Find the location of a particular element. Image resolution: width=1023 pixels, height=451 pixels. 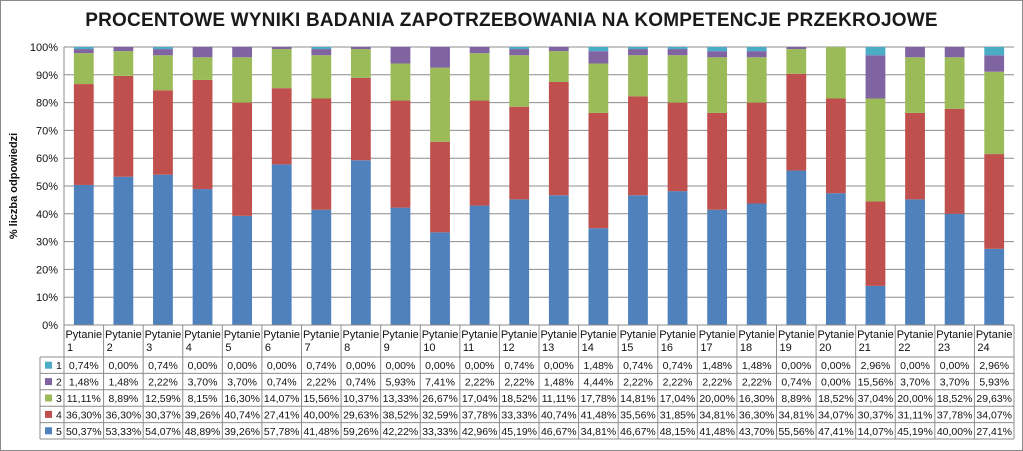

data-label: 5,93% is located at coordinates (994, 383).